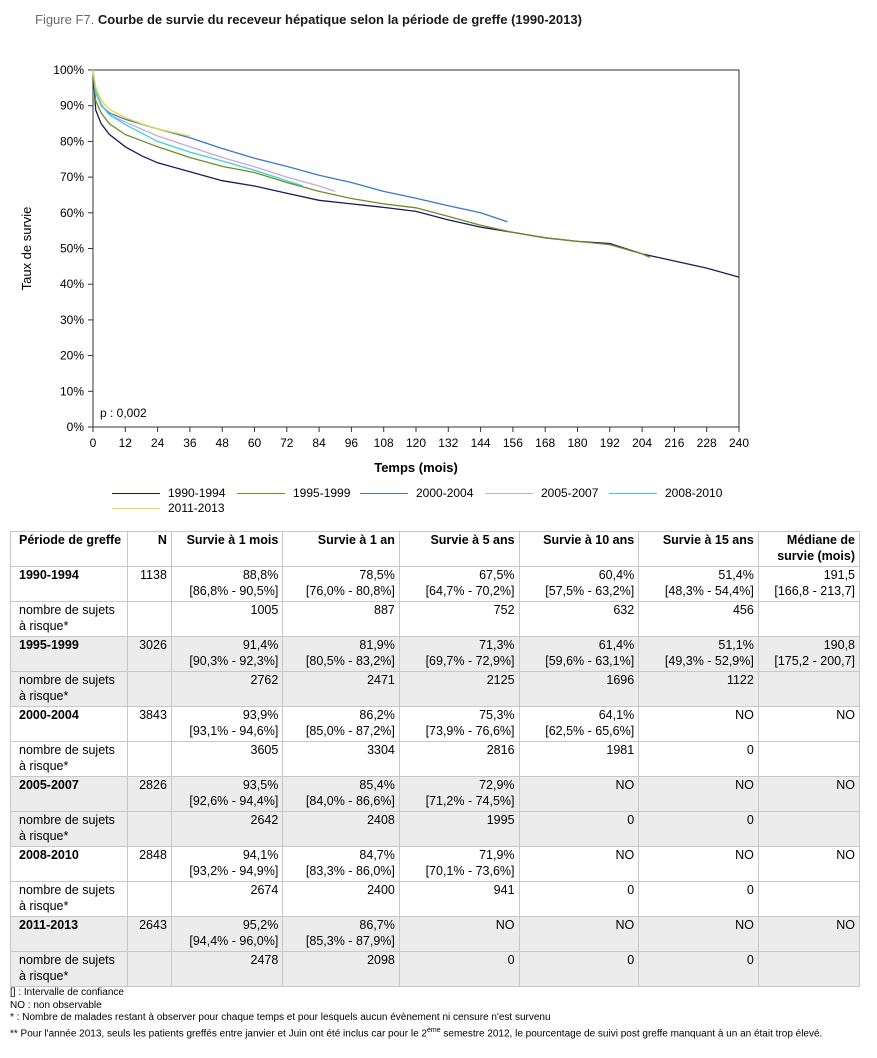  Describe the element at coordinates (570, 493) in the screenshot. I see `legend-label: 2005-2007` at that location.